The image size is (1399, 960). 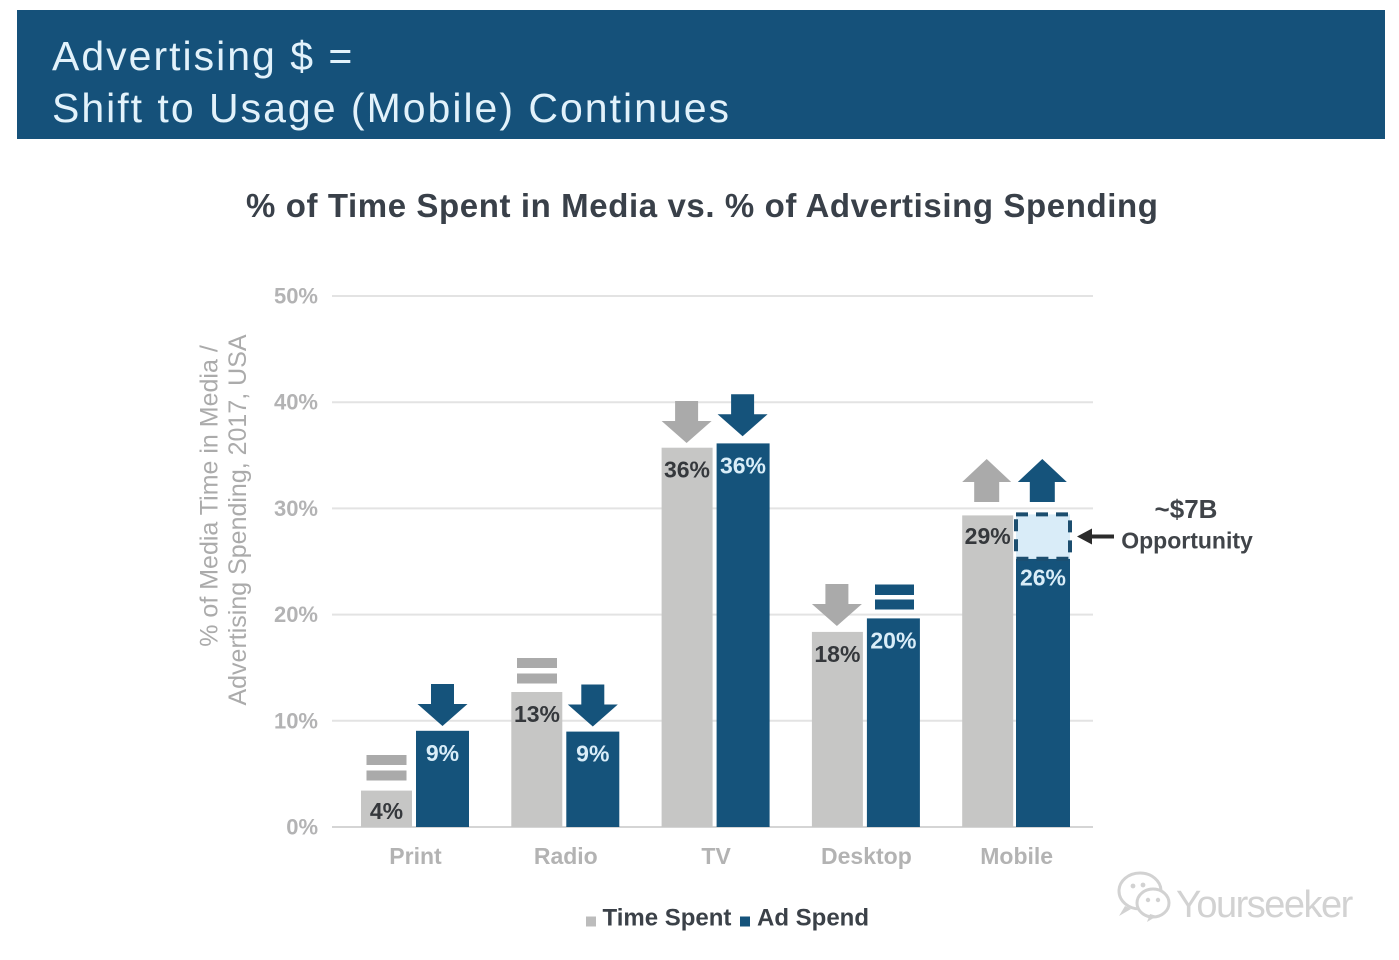 What do you see at coordinates (813, 918) in the screenshot?
I see `svg-text: Ad Spend` at bounding box center [813, 918].